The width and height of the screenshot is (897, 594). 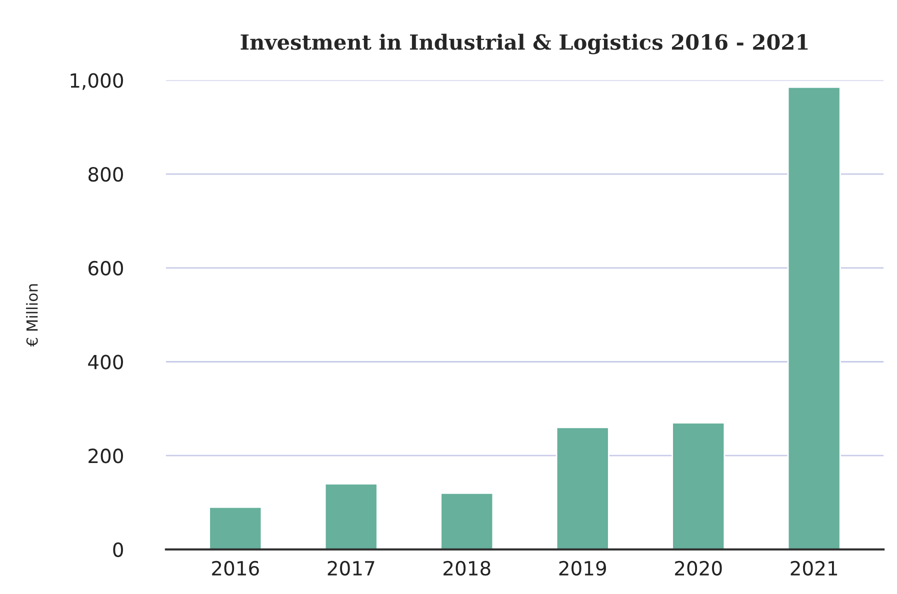 I want to click on y-tick-label: 1,000, so click(x=96, y=81).